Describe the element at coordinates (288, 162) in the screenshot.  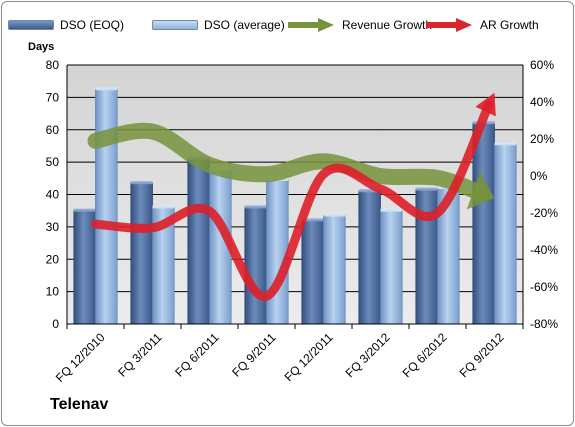
I see `line-revenue-growth` at that location.